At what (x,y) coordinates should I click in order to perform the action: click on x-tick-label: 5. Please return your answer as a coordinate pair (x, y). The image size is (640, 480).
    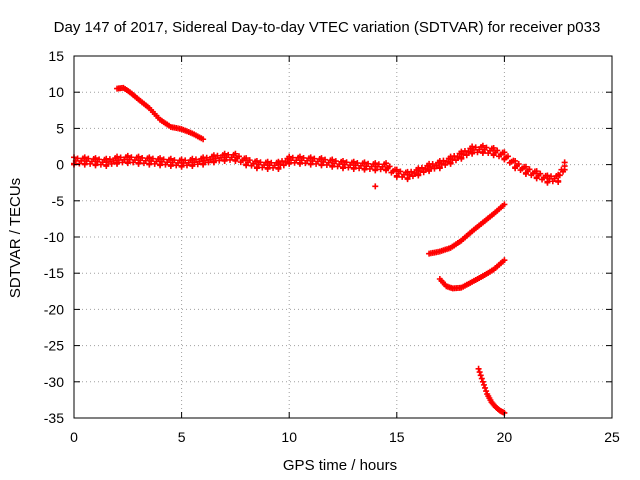
    Looking at the image, I should click on (182, 437).